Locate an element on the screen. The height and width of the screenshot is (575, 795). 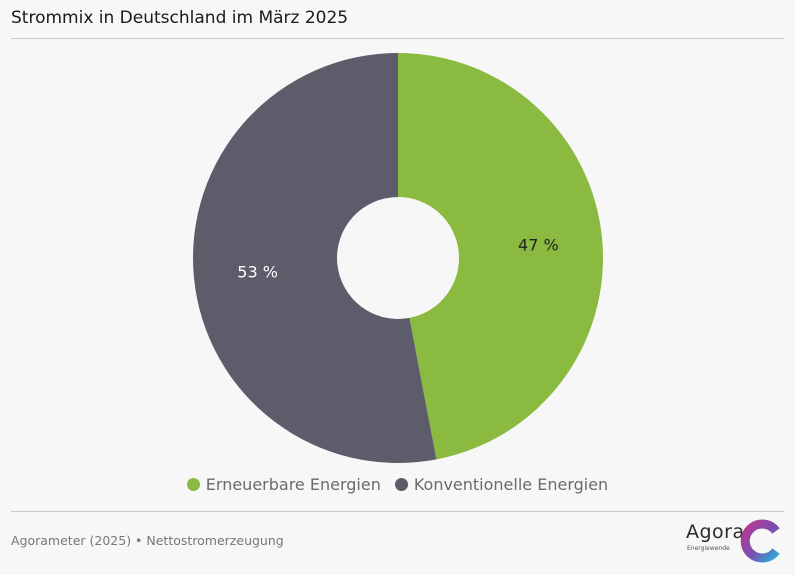
logo-subtitle: Energiewende is located at coordinates (708, 548).